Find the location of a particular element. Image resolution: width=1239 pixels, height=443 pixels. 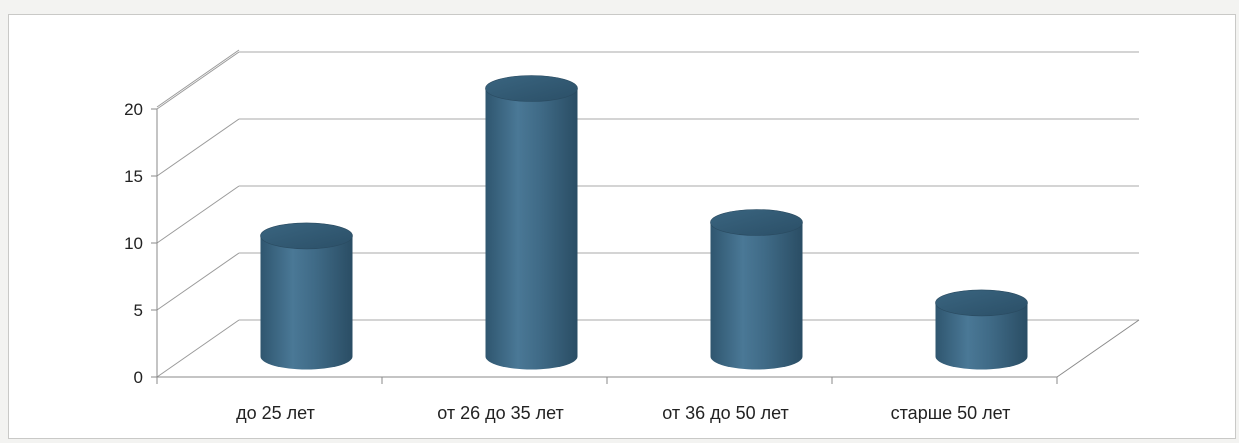

floor-right-edge is located at coordinates (1098, 348).